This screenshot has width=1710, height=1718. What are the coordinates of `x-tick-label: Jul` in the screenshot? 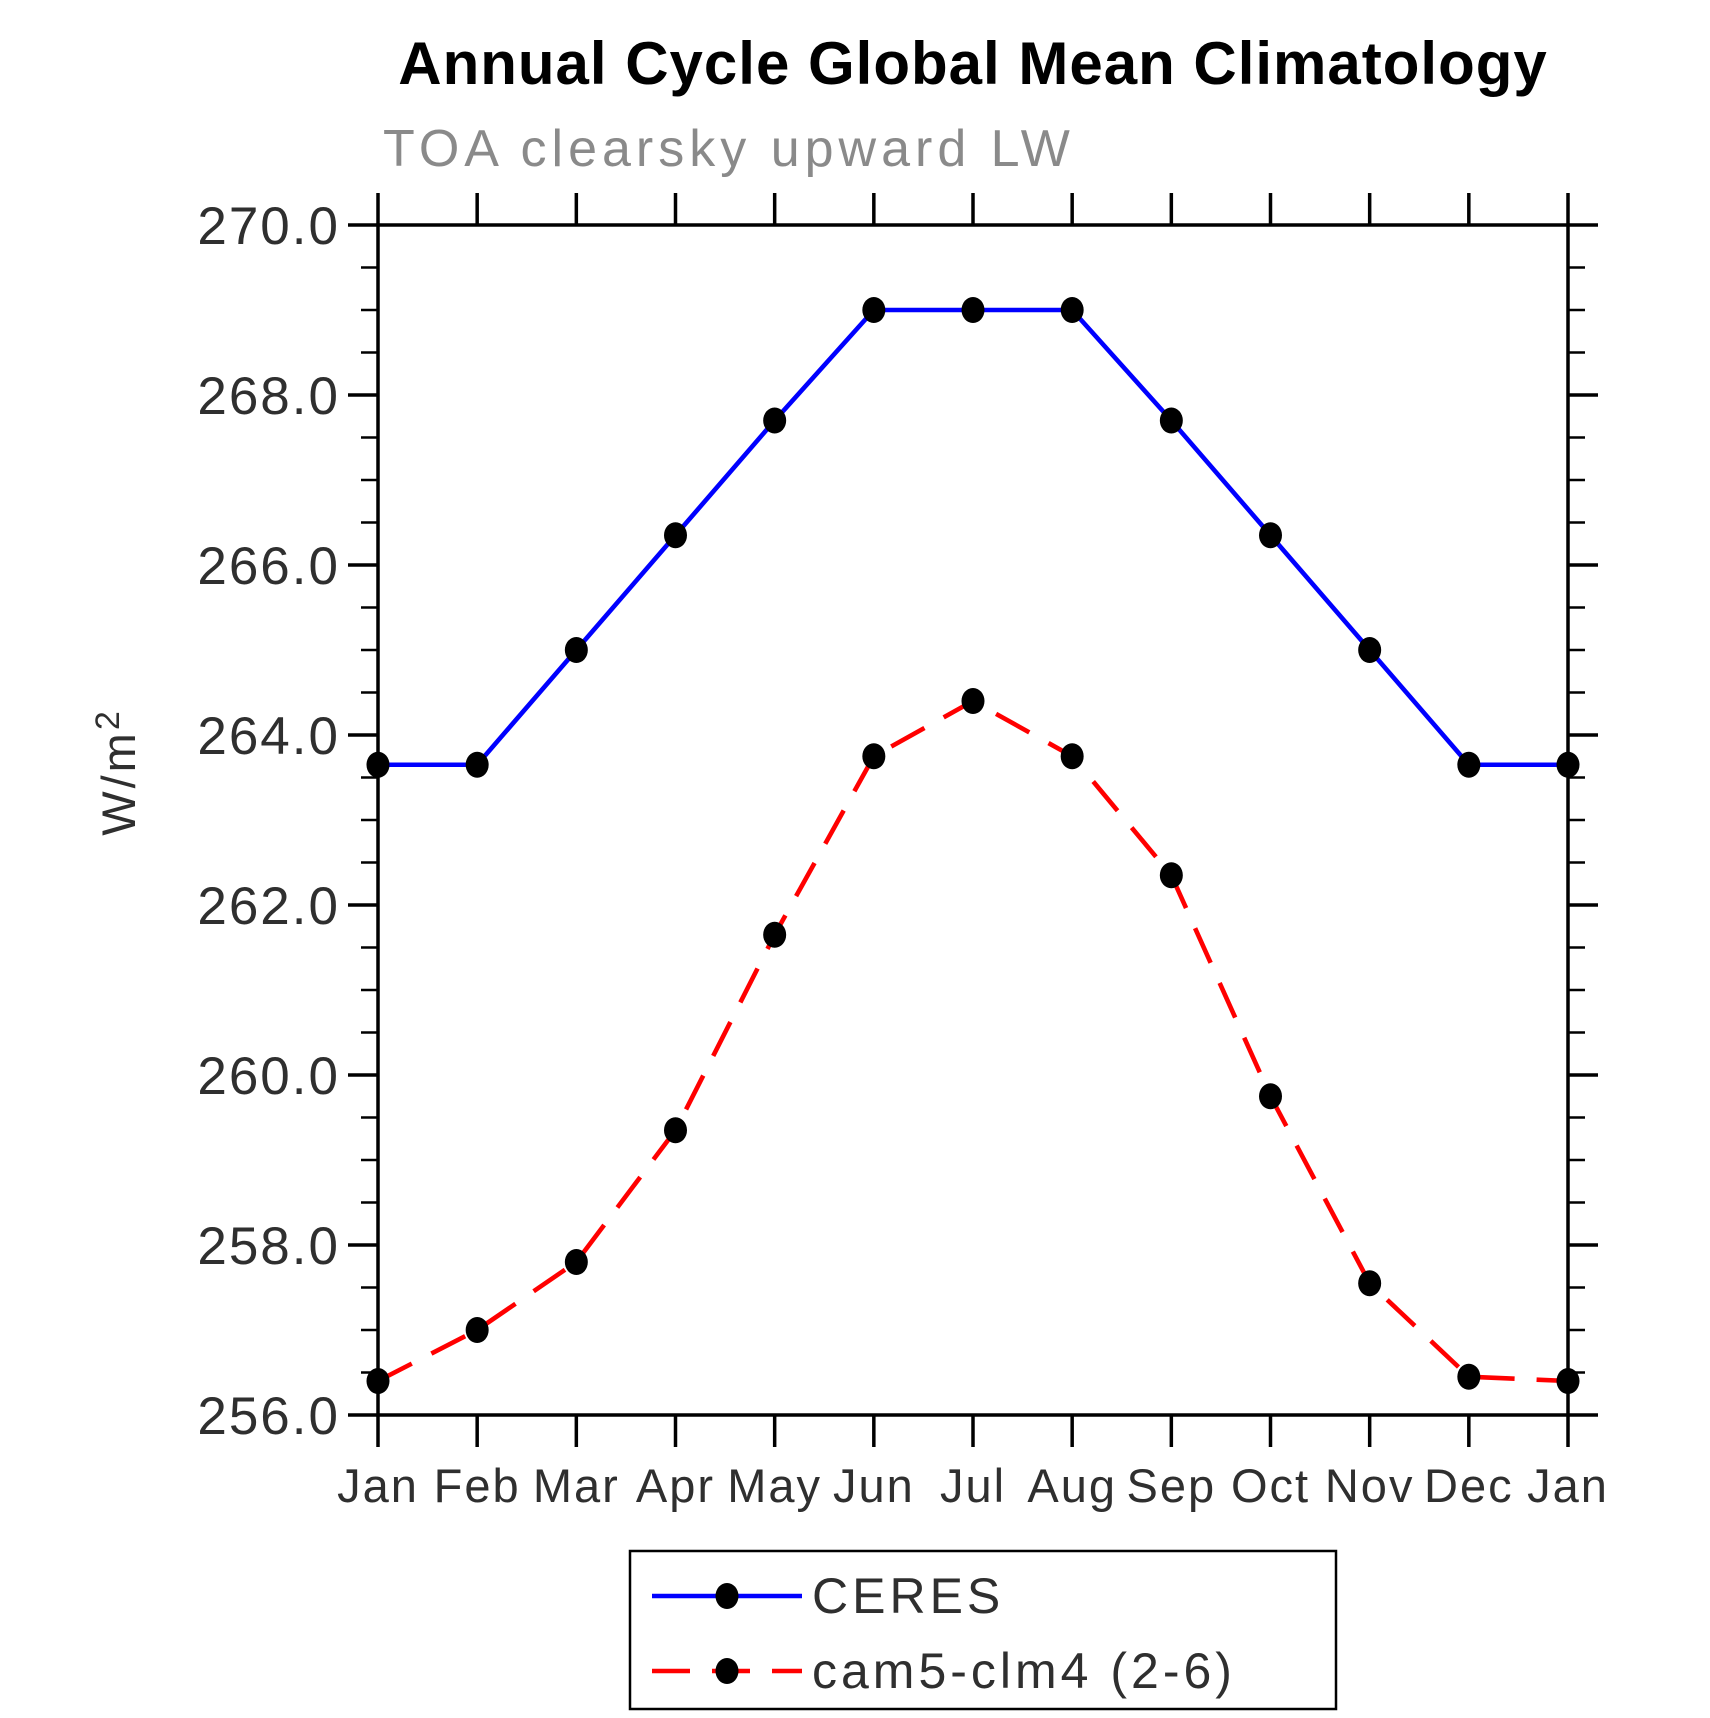 It's located at (973, 1485).